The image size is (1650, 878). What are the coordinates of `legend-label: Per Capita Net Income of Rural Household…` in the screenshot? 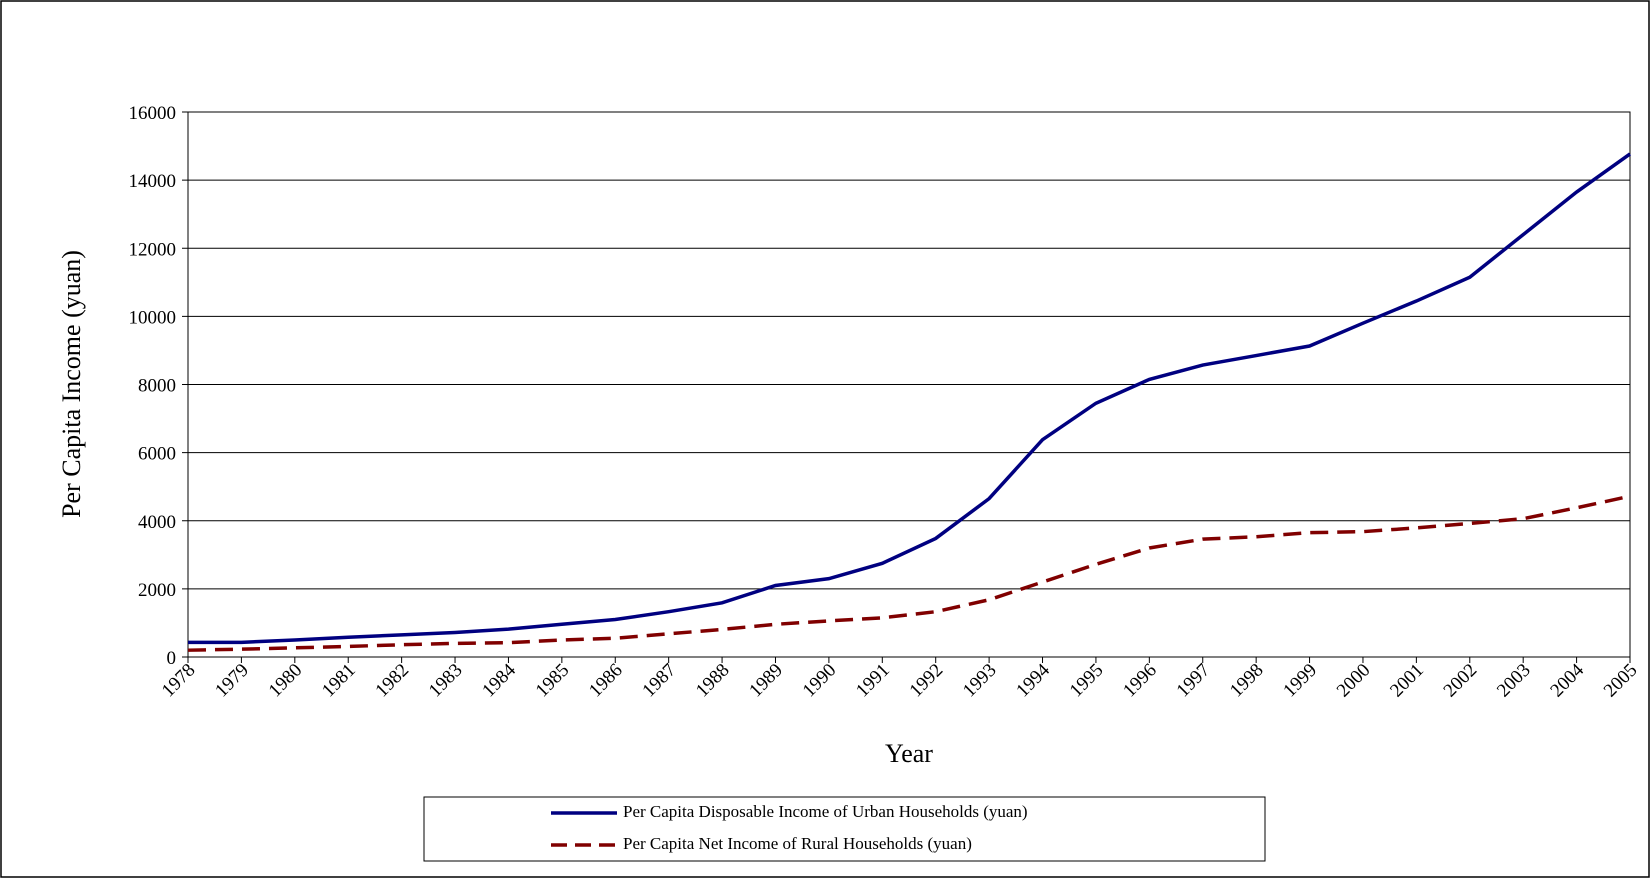 It's located at (797, 843).